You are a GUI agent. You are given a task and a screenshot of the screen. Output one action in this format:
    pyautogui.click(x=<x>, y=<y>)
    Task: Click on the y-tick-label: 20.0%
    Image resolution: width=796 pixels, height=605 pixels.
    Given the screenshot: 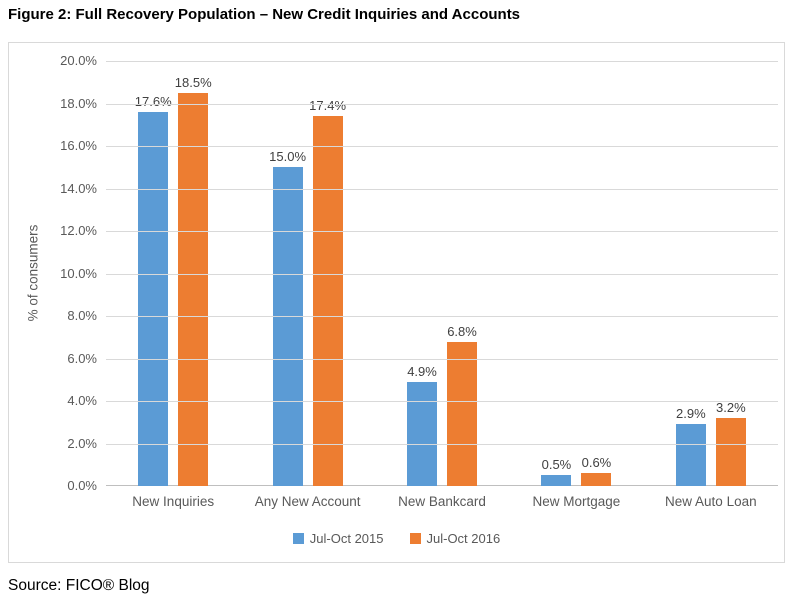 What is the action you would take?
    pyautogui.click(x=78, y=60)
    